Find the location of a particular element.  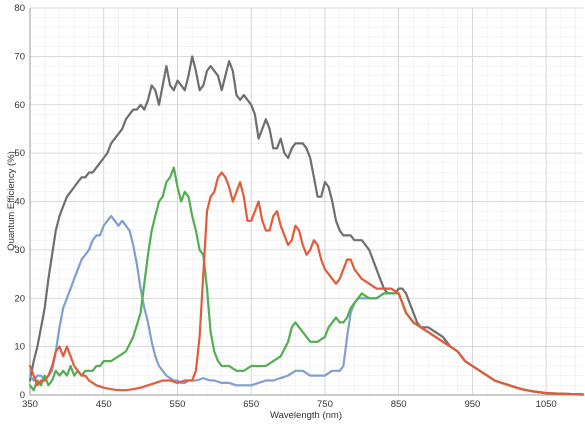

y-tick-label: 10 is located at coordinates (19, 347).